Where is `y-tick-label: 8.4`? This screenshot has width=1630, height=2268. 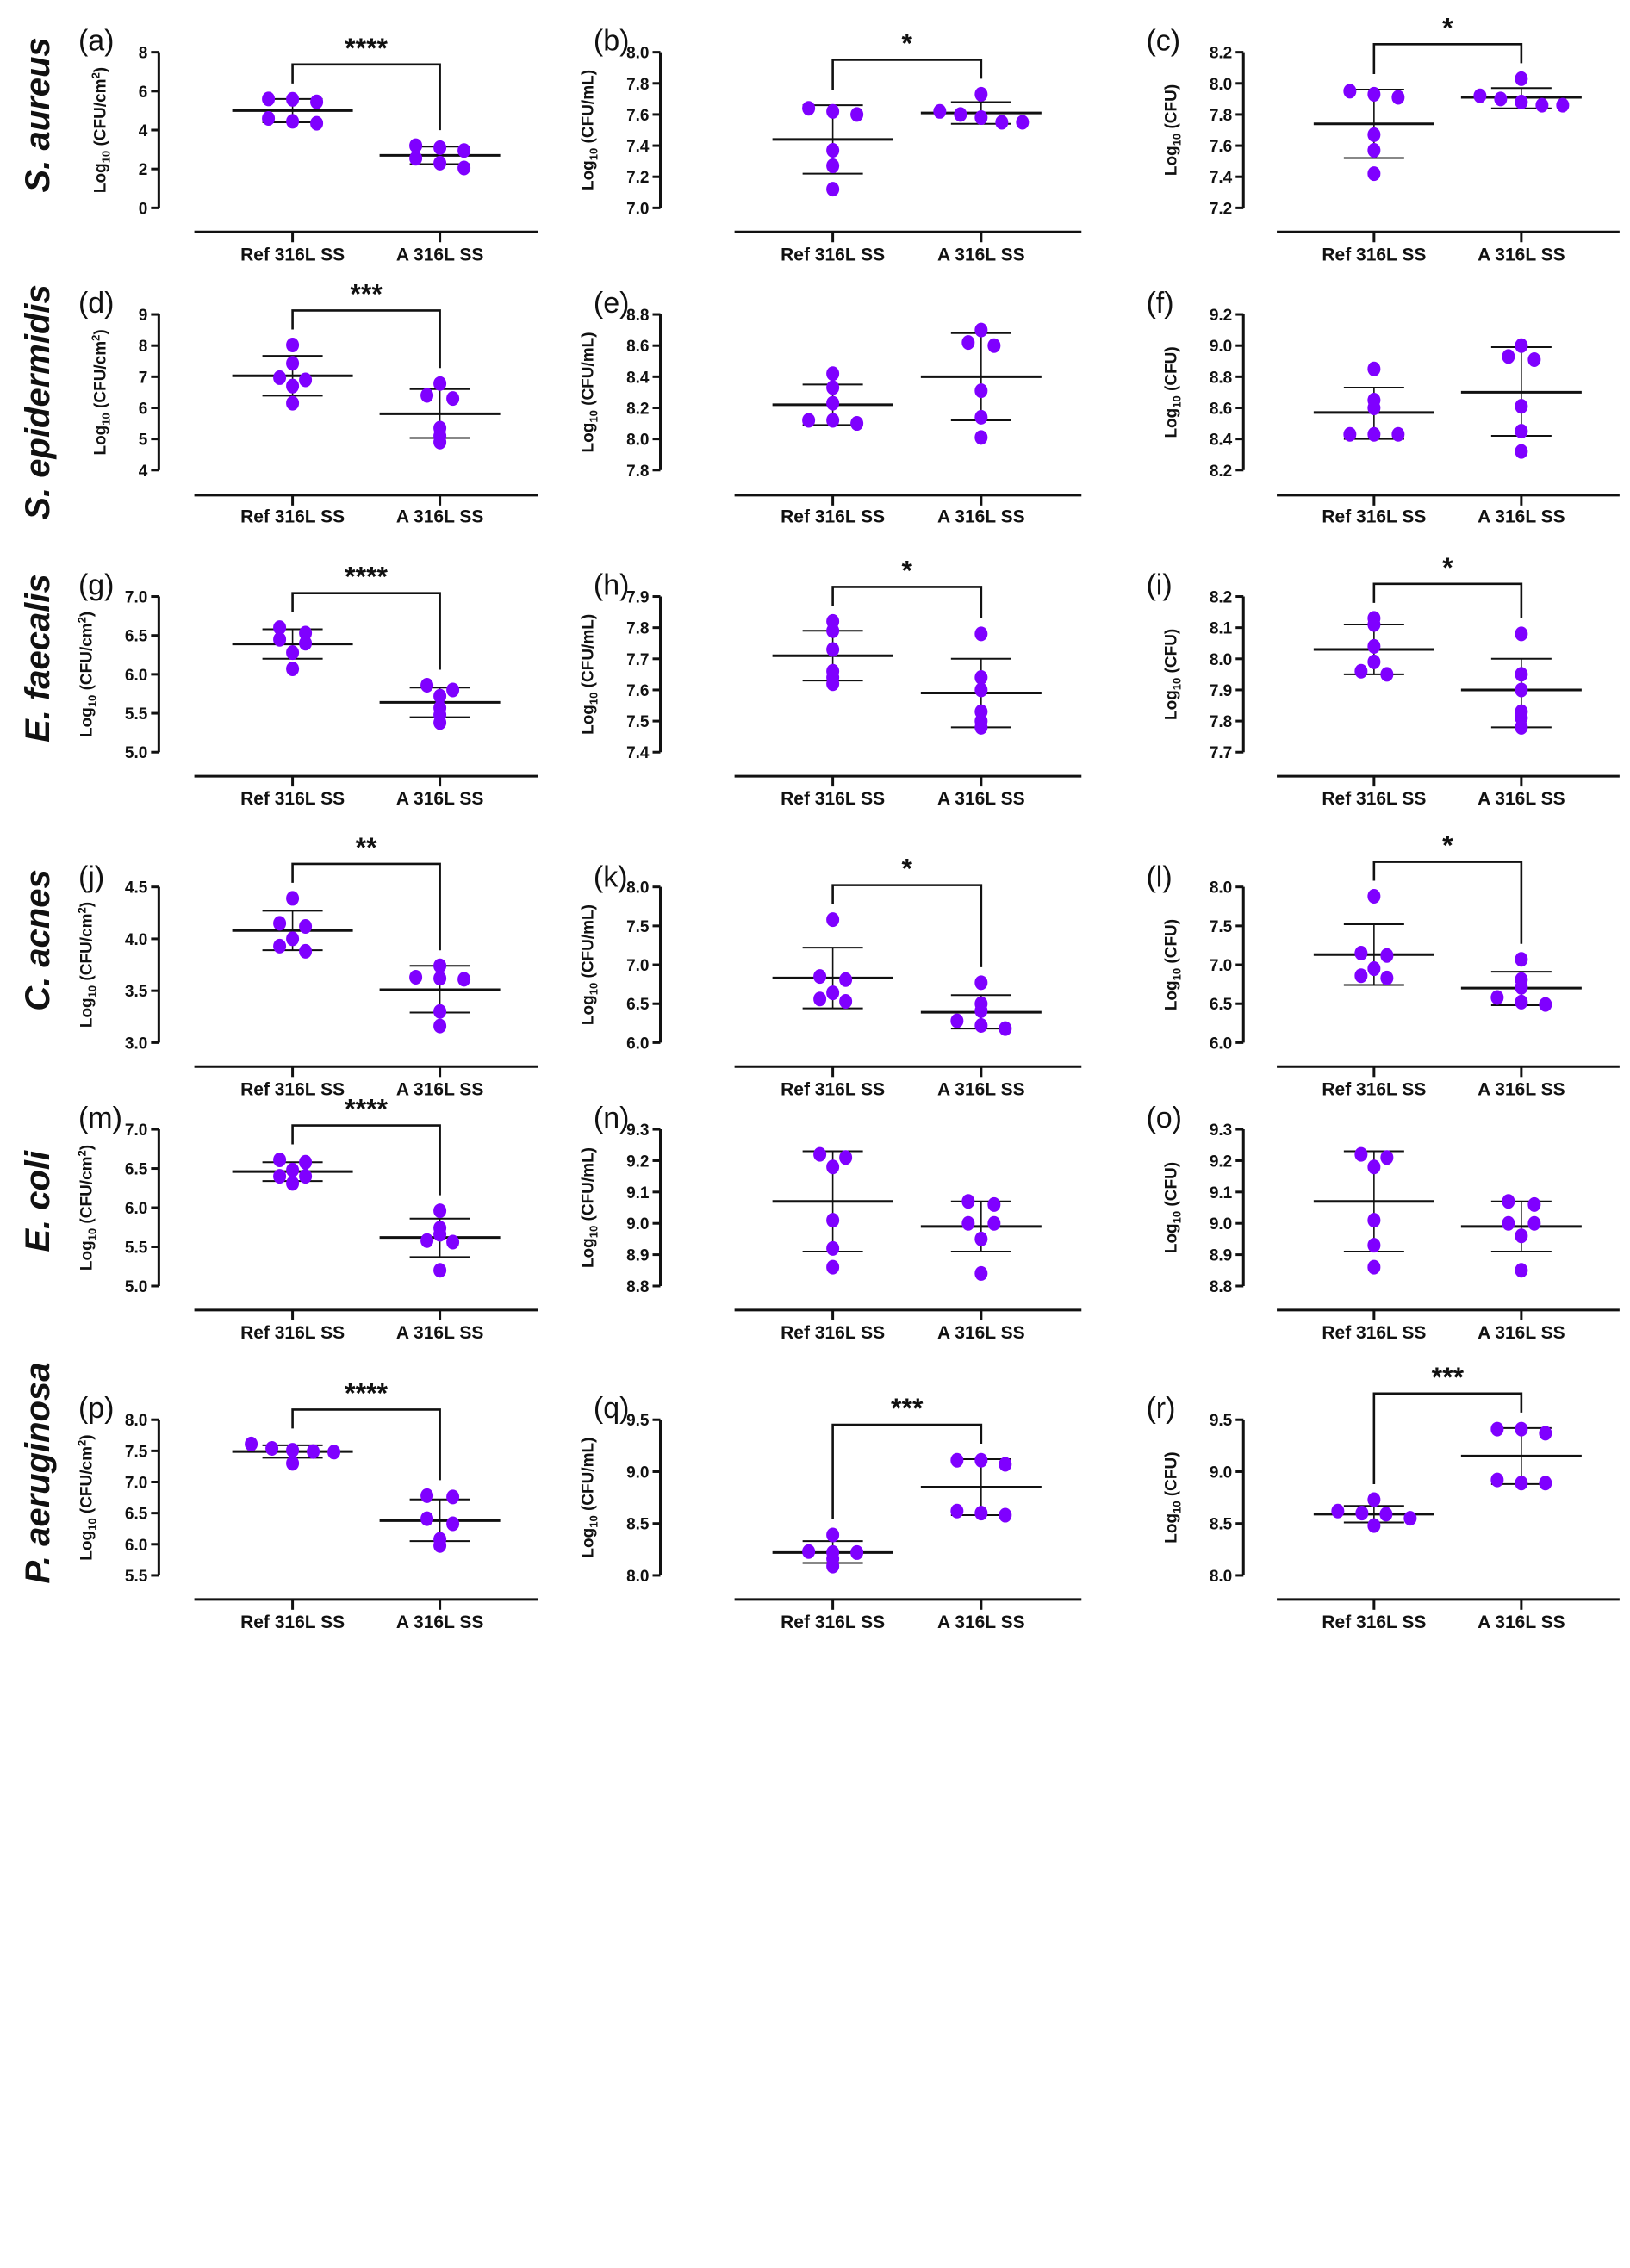 y-tick-label: 8.4 is located at coordinates (638, 378).